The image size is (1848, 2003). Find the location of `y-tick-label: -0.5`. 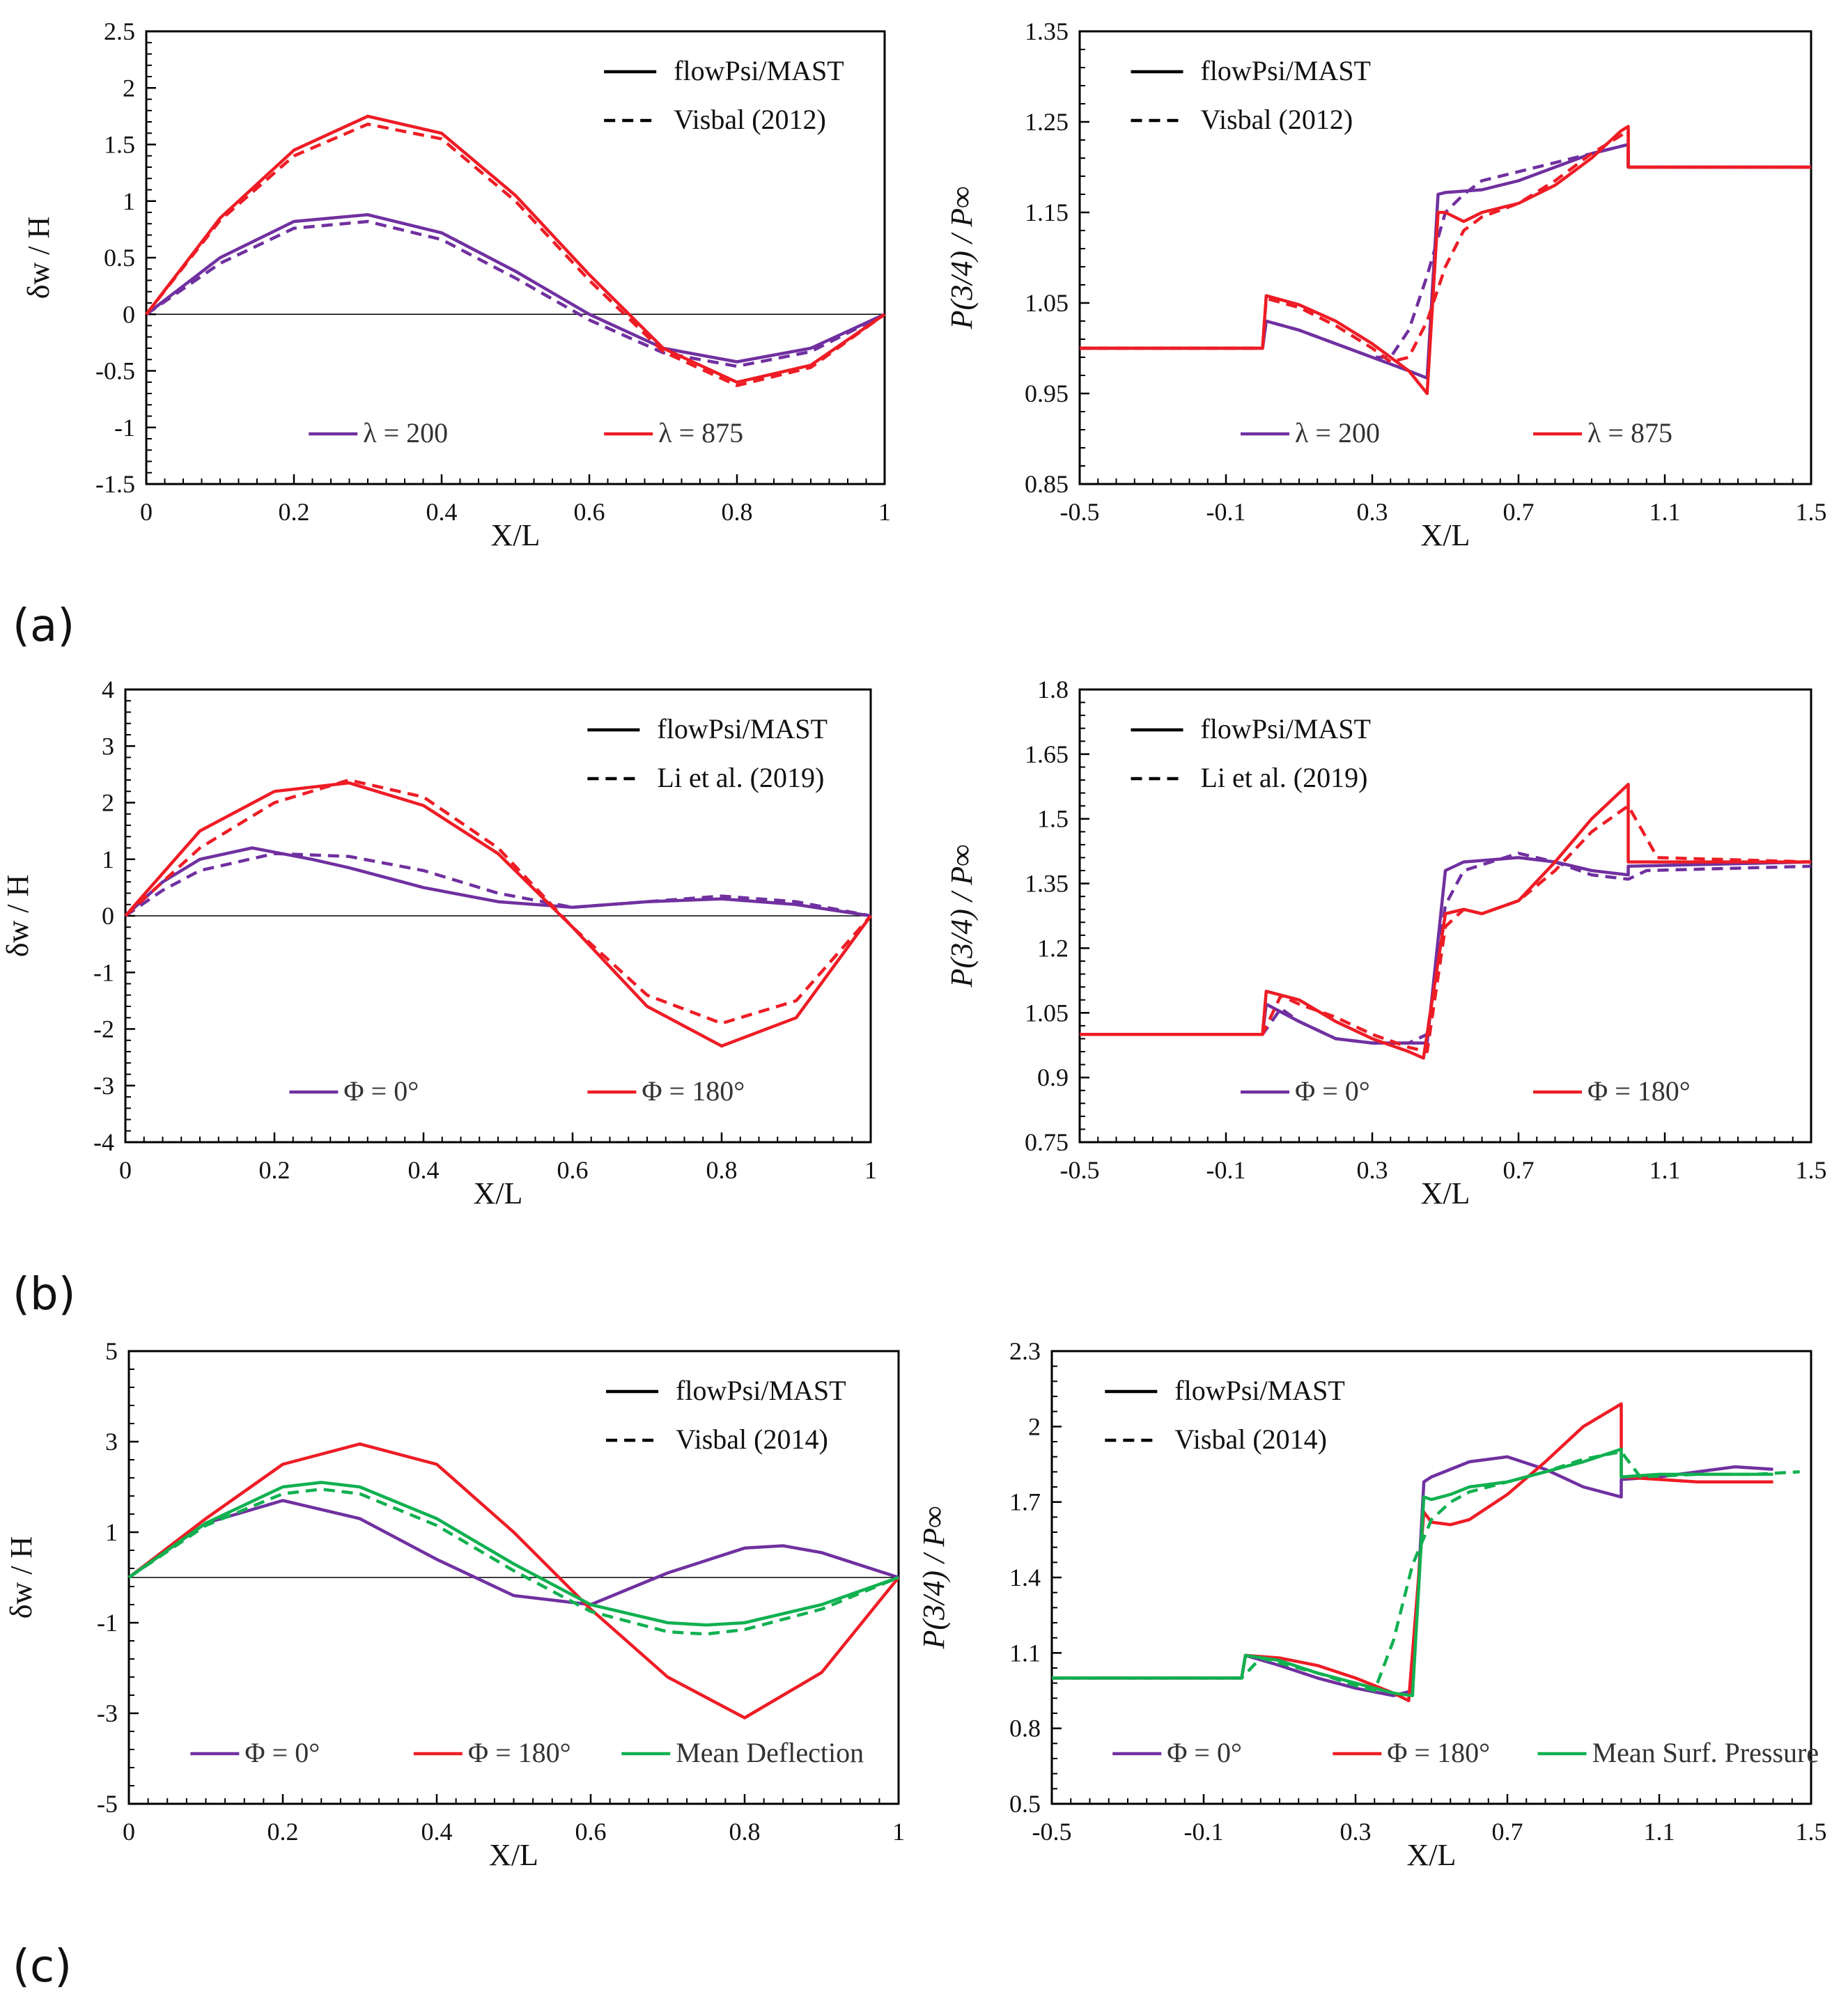

y-tick-label: -0.5 is located at coordinates (115, 371).